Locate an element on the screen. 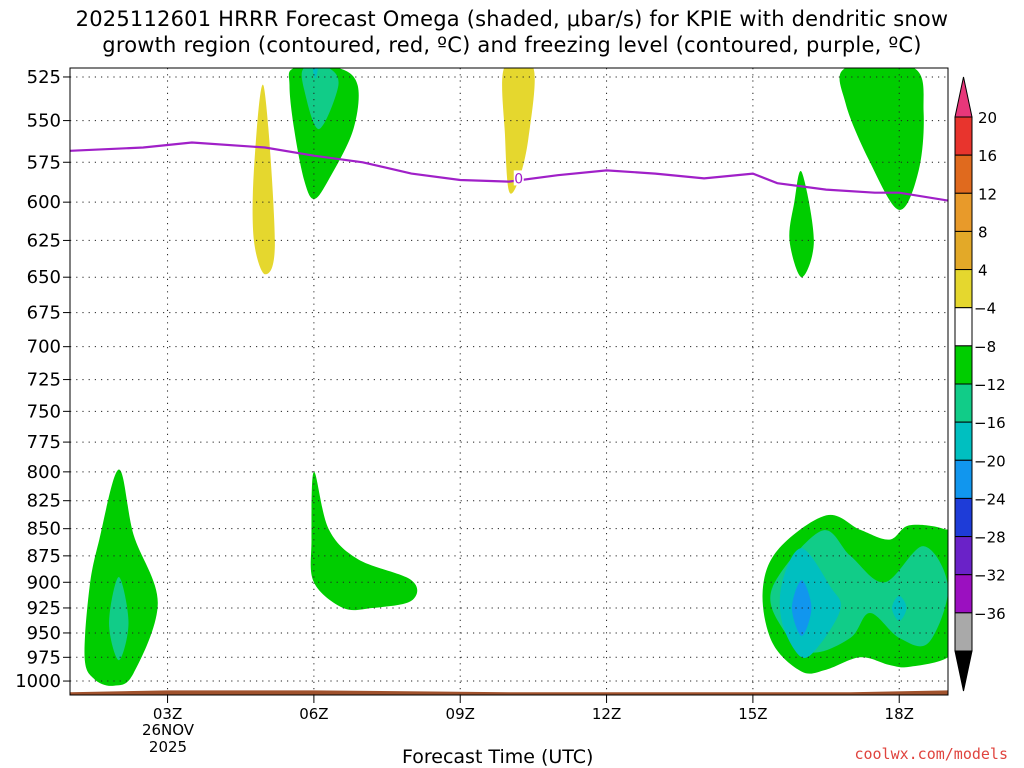 This screenshot has height=768, width=1024. x-axis-label: Forecast Time (UTC) is located at coordinates (498, 757).